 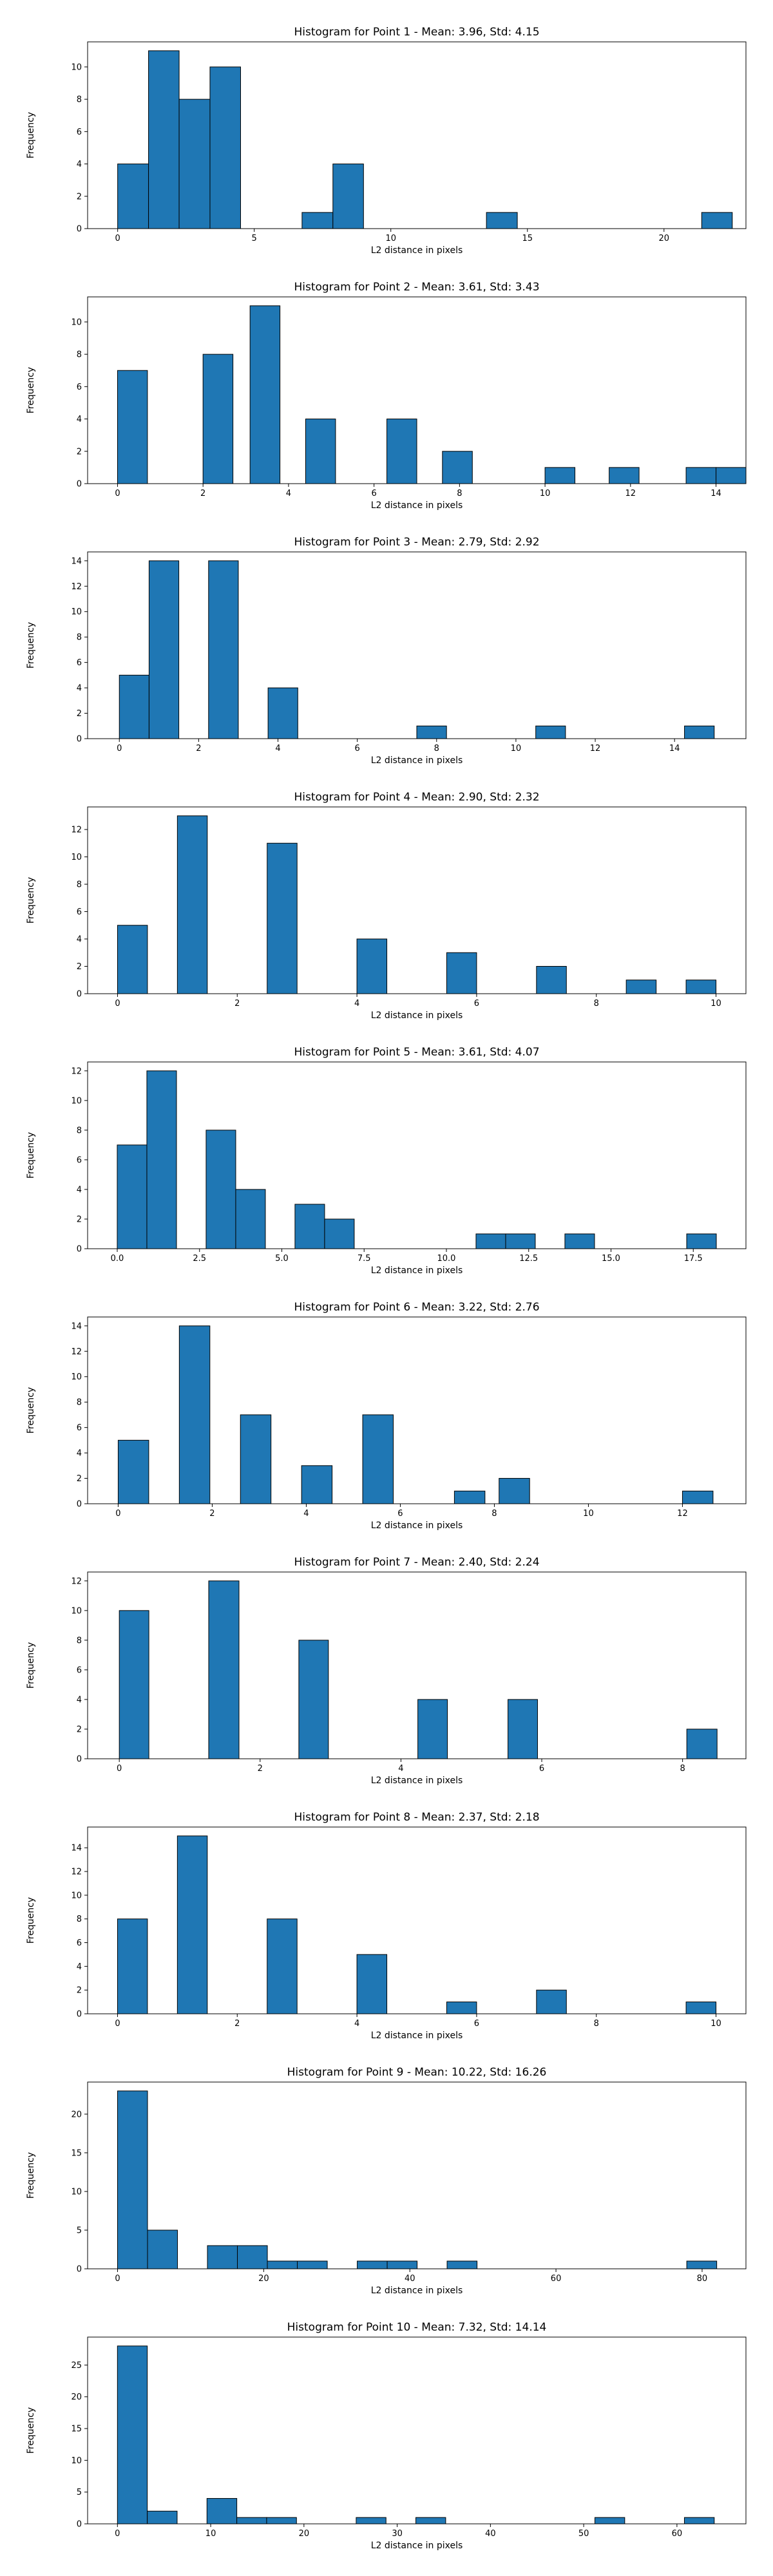 I want to click on x-tick-label: 8, so click(x=459, y=494).